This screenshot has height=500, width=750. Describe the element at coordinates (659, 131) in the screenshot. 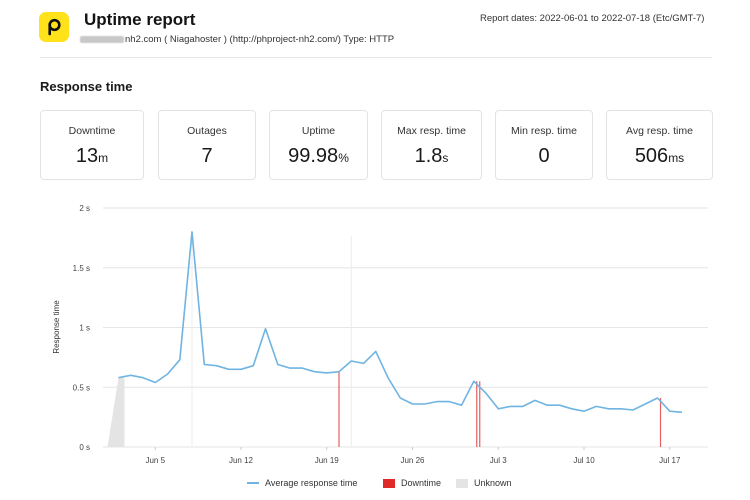

I see `stat-label: Avg resp. time` at that location.